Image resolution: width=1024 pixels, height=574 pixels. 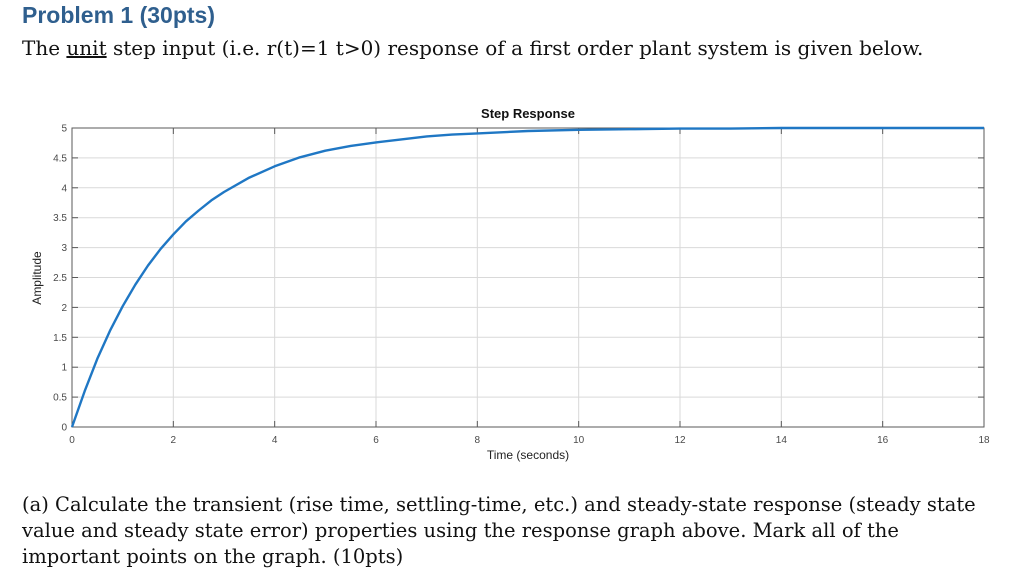 I want to click on x-axis-label: Time (seconds), so click(x=528, y=455).